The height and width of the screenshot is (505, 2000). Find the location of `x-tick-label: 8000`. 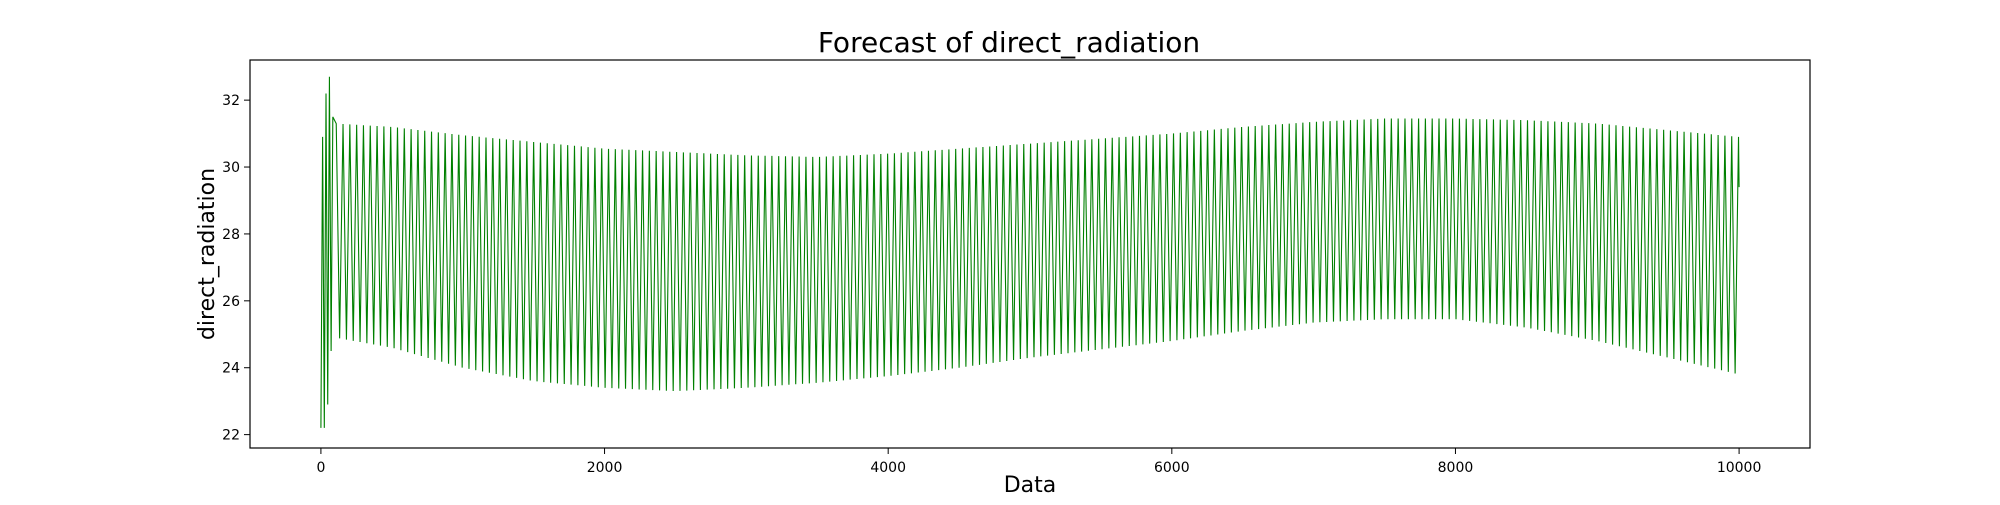

x-tick-label: 8000 is located at coordinates (1456, 468).